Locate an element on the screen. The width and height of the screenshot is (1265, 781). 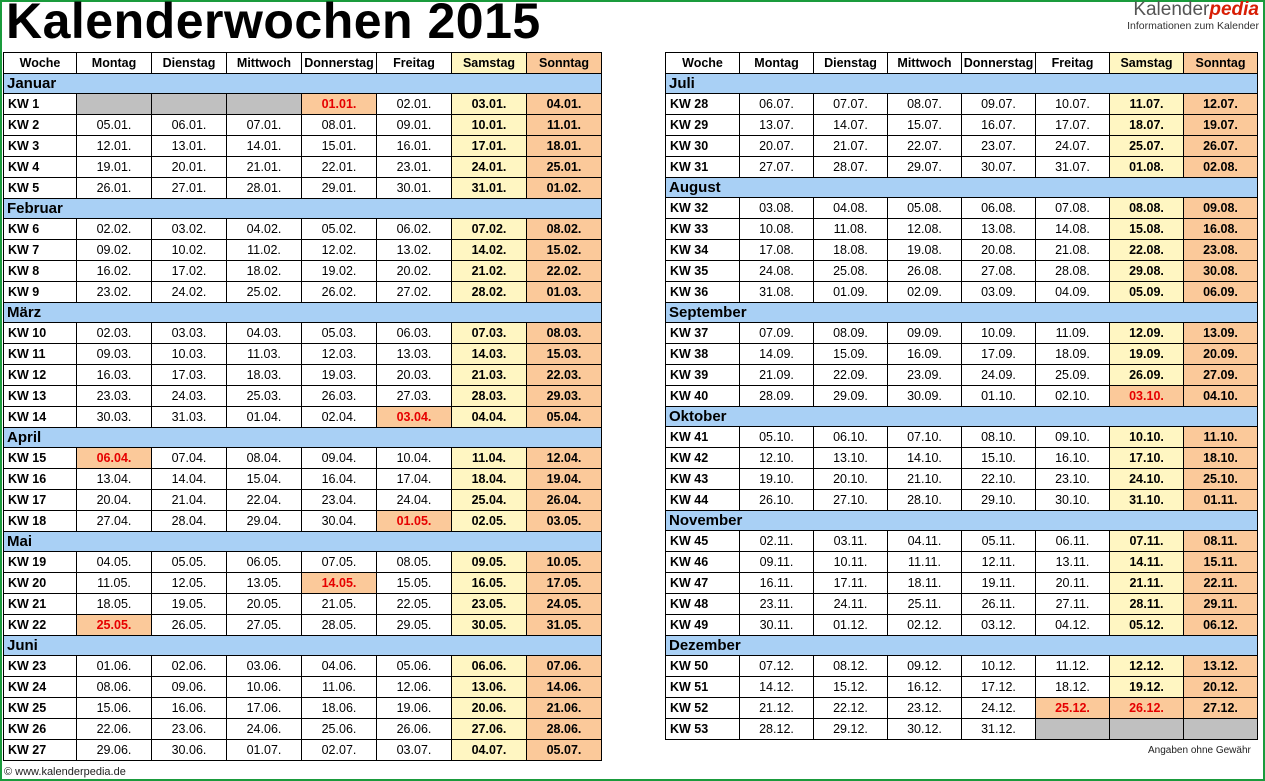
day-cell: 15.05. is located at coordinates (414, 583).